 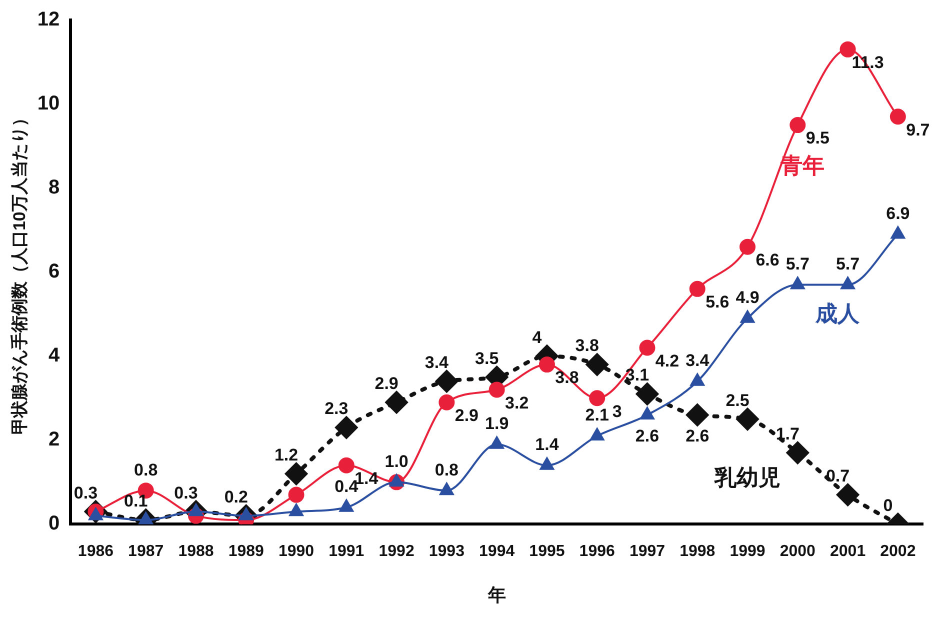 I want to click on x-tick-label: 1996, so click(x=597, y=551).